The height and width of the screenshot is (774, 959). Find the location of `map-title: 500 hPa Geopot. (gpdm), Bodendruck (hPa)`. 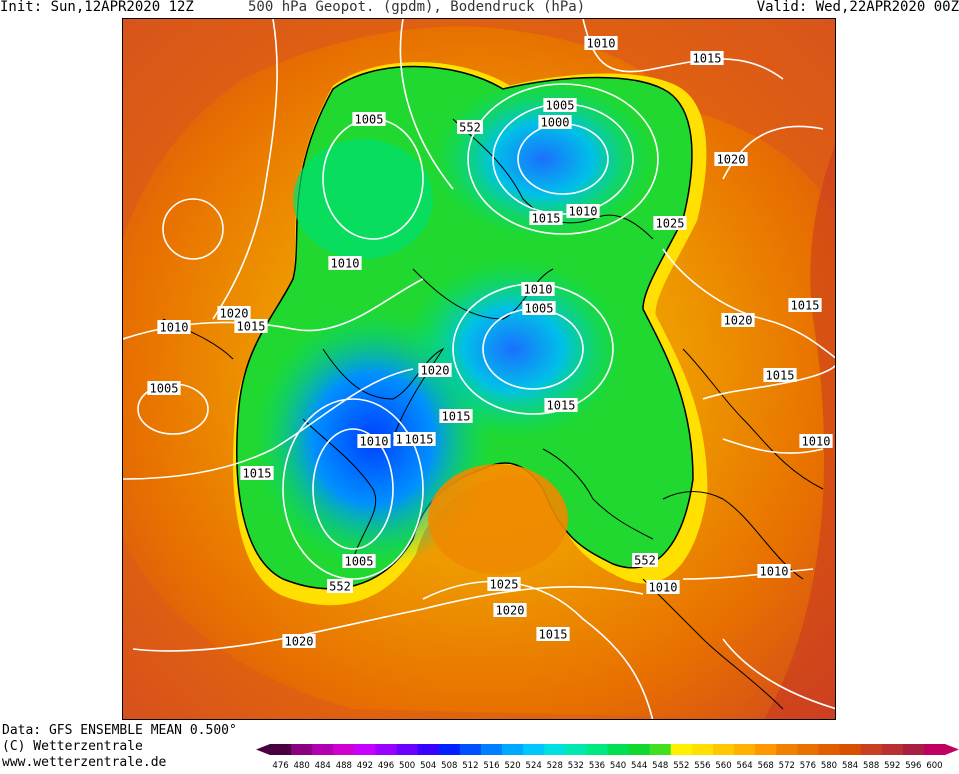

map-title: 500 hPa Geopot. (gpdm), Bodendruck (hPa) is located at coordinates (417, 7).